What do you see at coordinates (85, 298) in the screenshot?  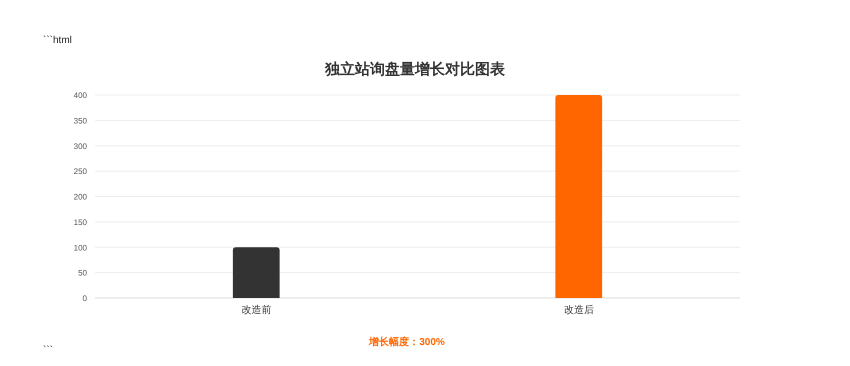 I see `y-tick-label: 0` at bounding box center [85, 298].